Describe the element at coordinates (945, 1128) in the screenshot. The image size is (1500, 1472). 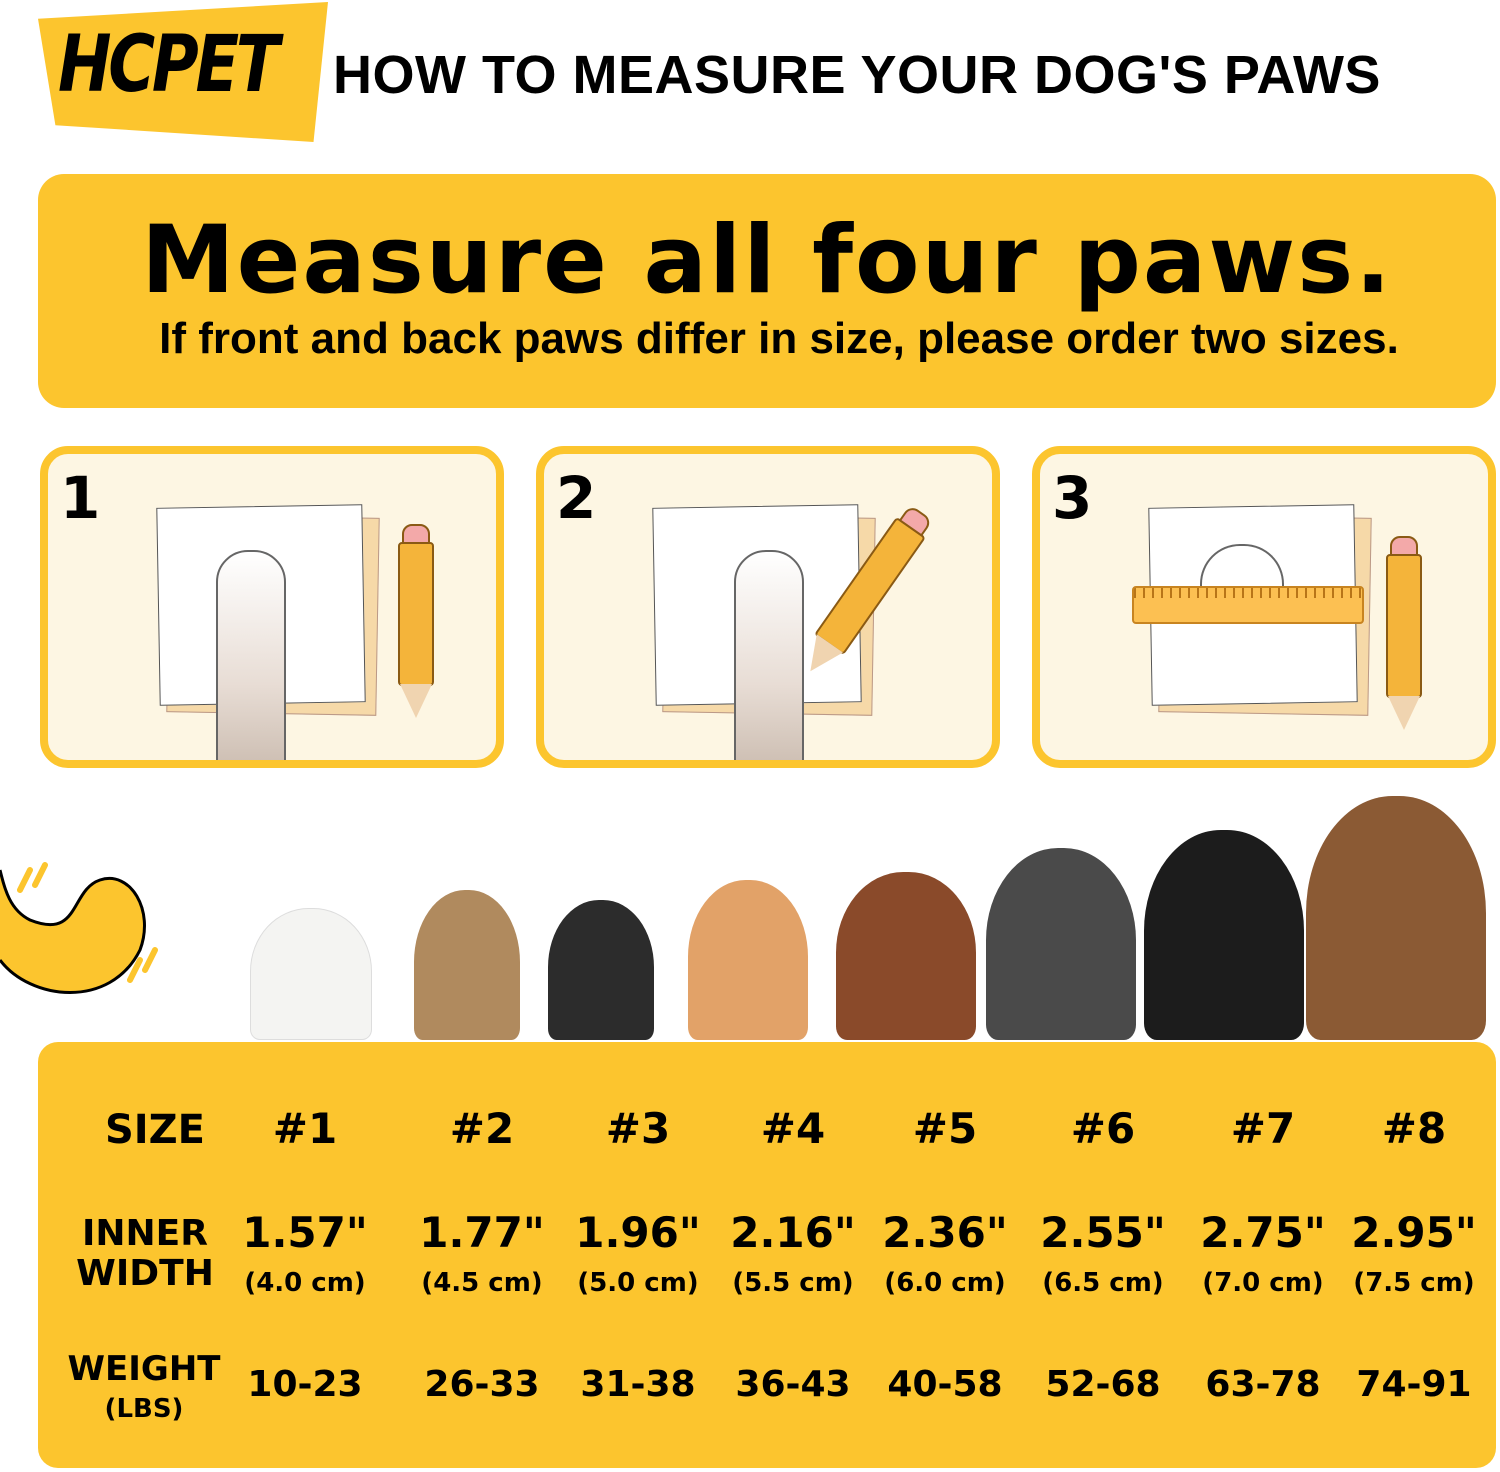
I see `size-5-size: #5` at that location.